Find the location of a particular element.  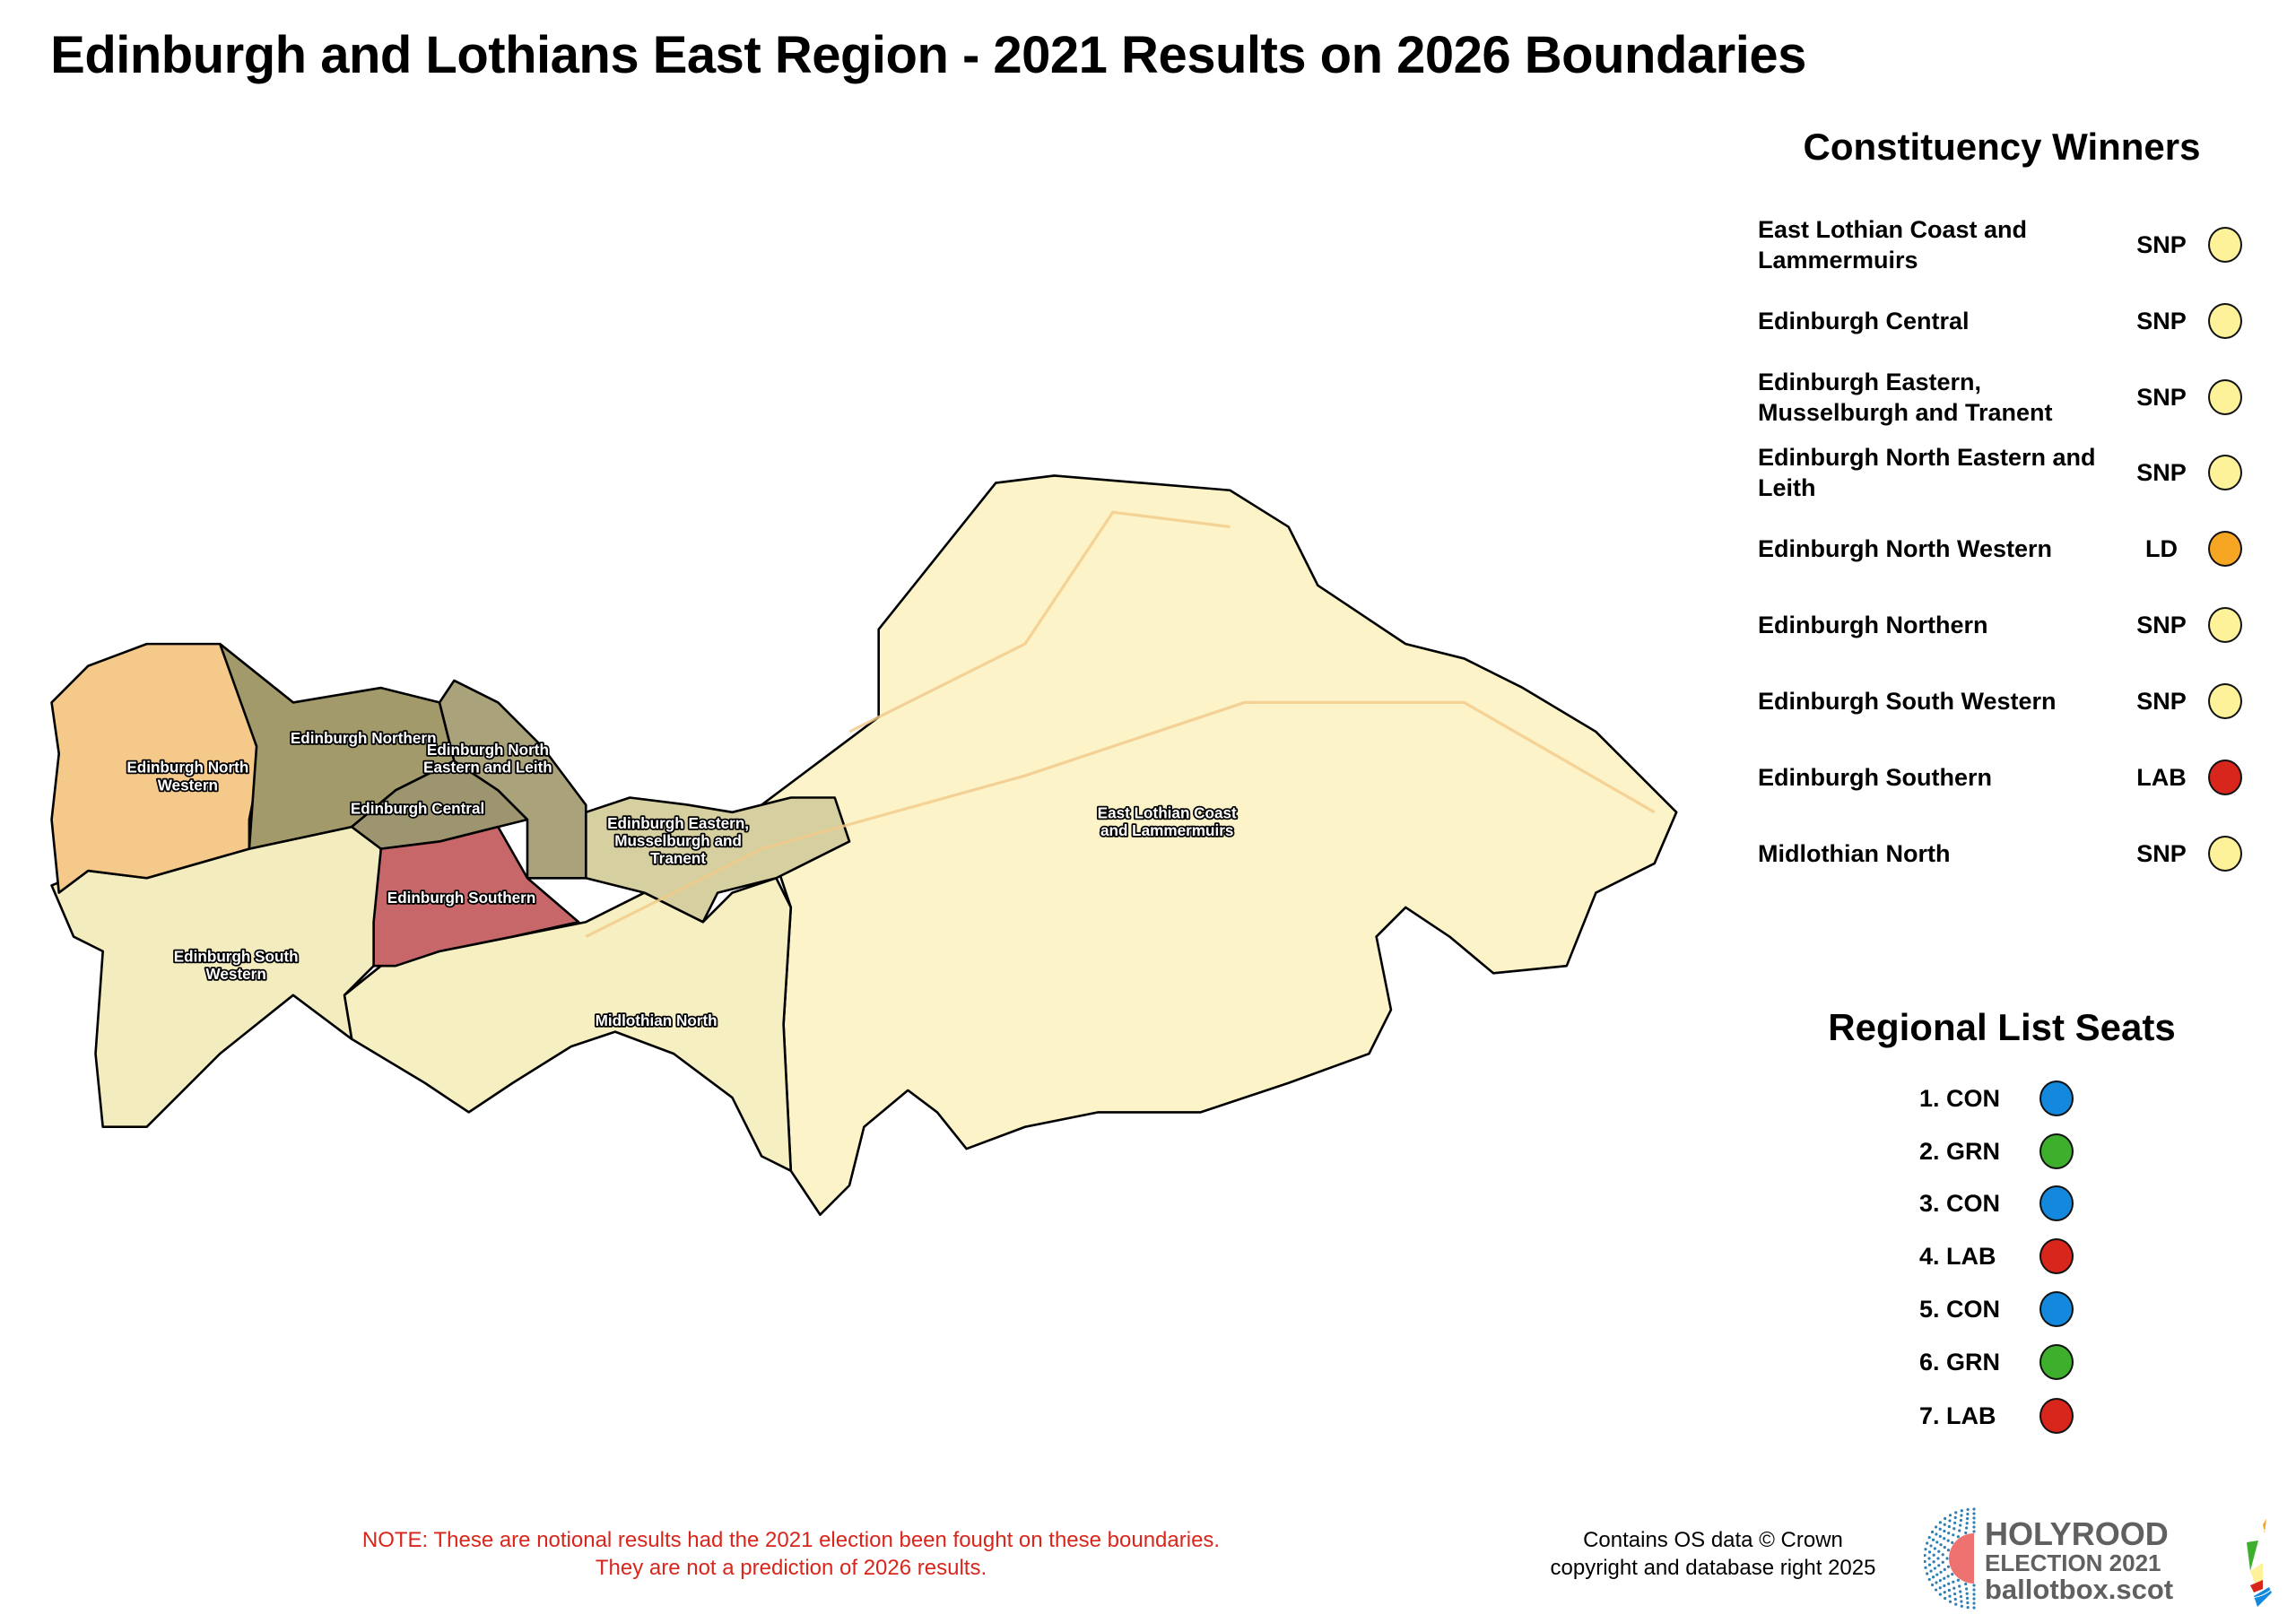

svg-text: HOLYROOD is located at coordinates (2077, 1533).